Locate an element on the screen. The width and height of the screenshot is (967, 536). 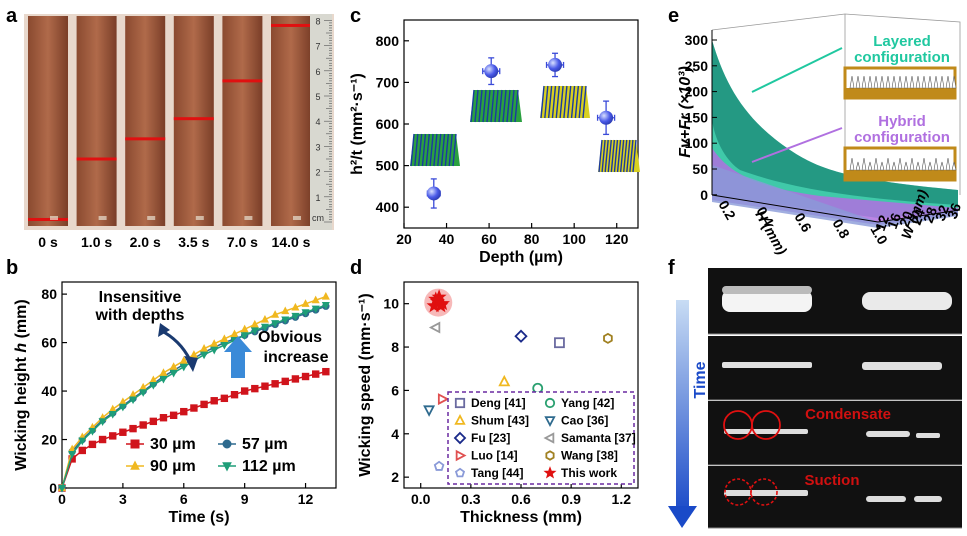
time-label: 0 s is located at coordinates (48, 242).